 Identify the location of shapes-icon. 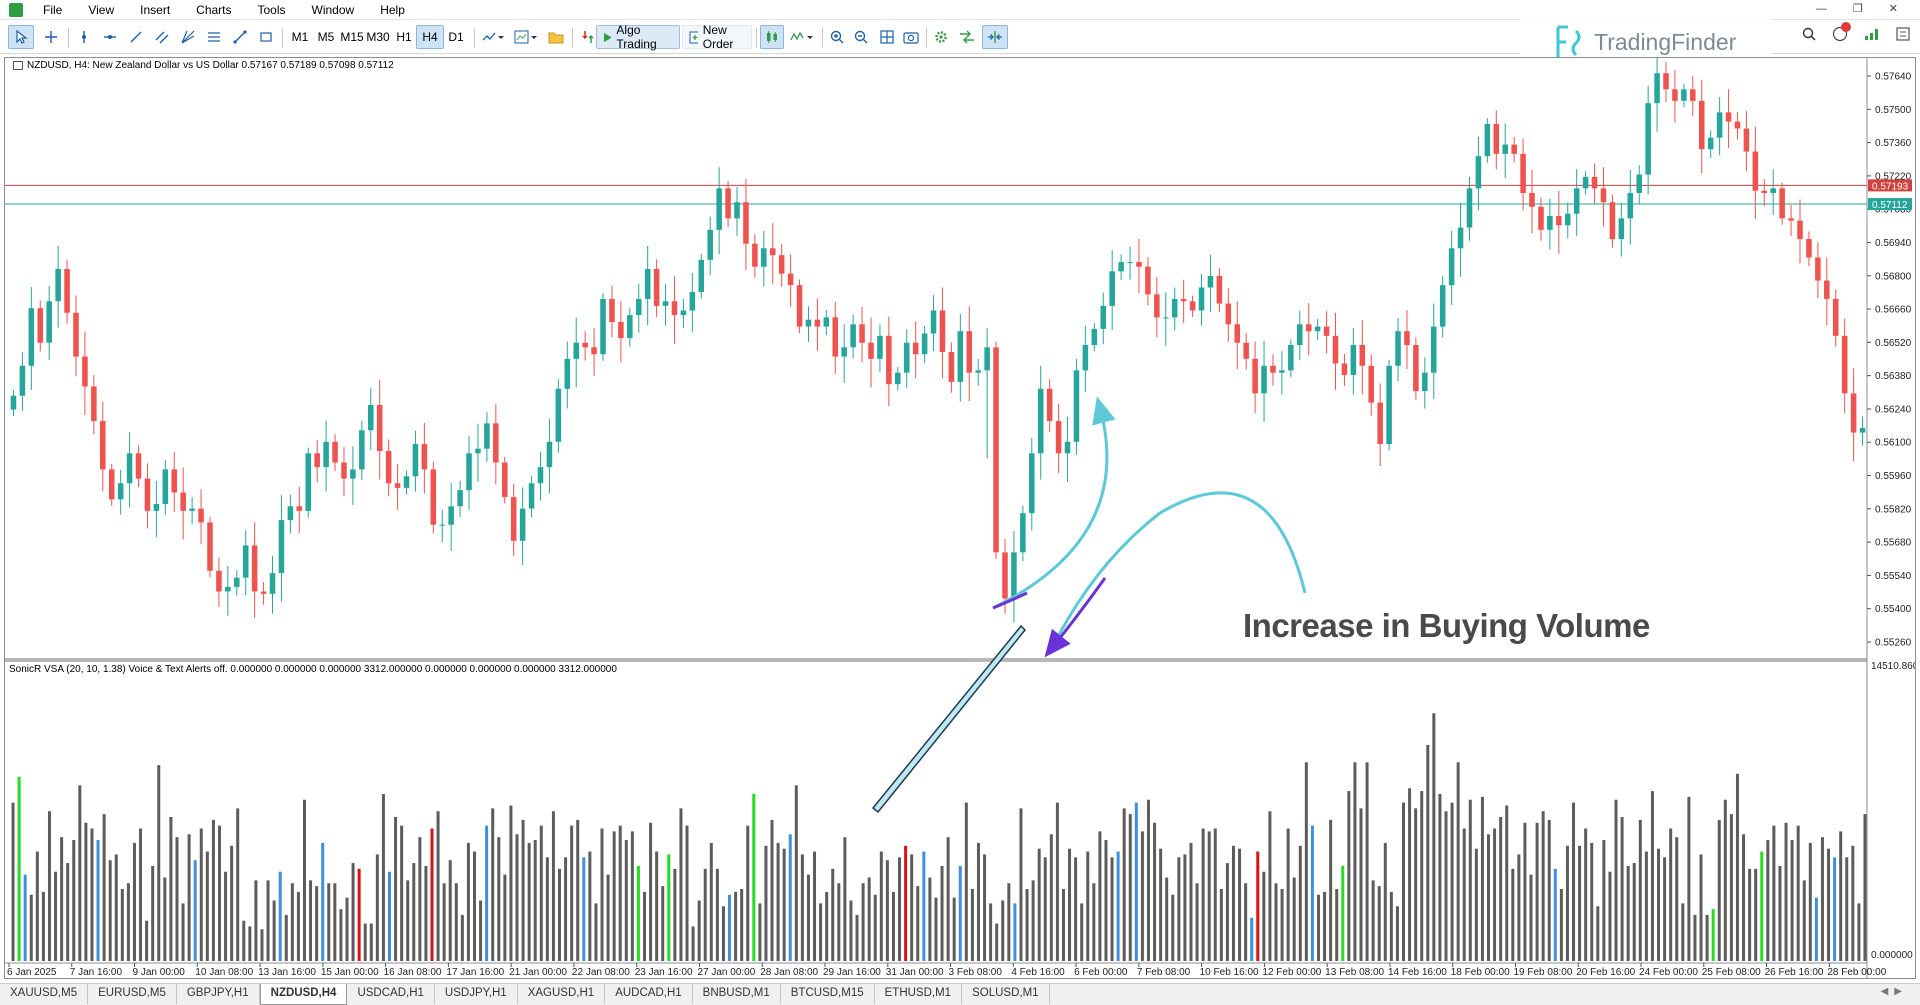
(240, 37).